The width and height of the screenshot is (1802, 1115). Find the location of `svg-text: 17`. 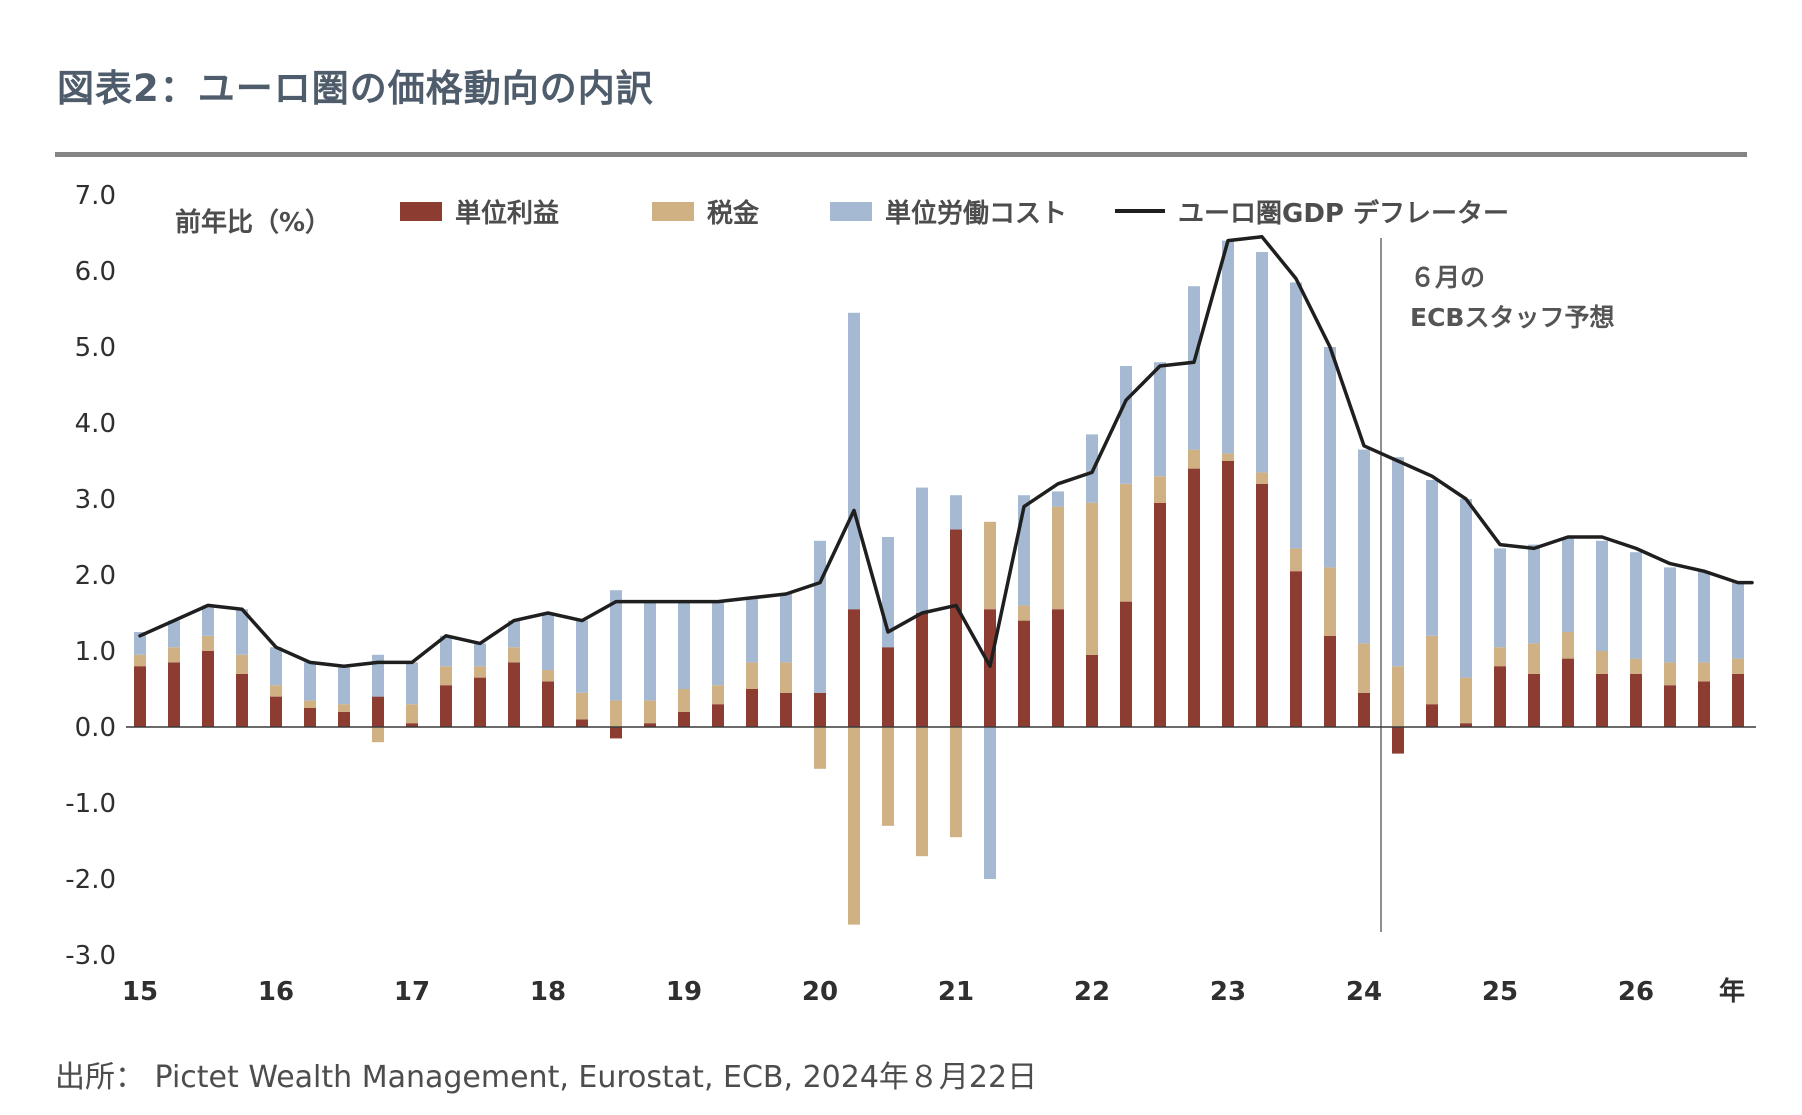

svg-text: 17 is located at coordinates (412, 992).